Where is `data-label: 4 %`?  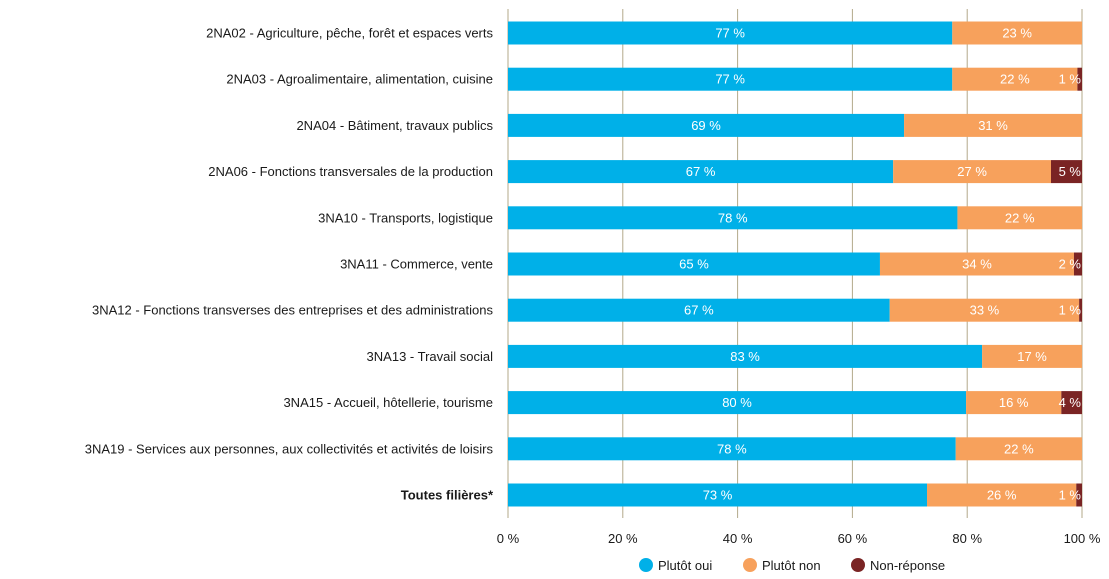
data-label: 4 % is located at coordinates (1070, 402).